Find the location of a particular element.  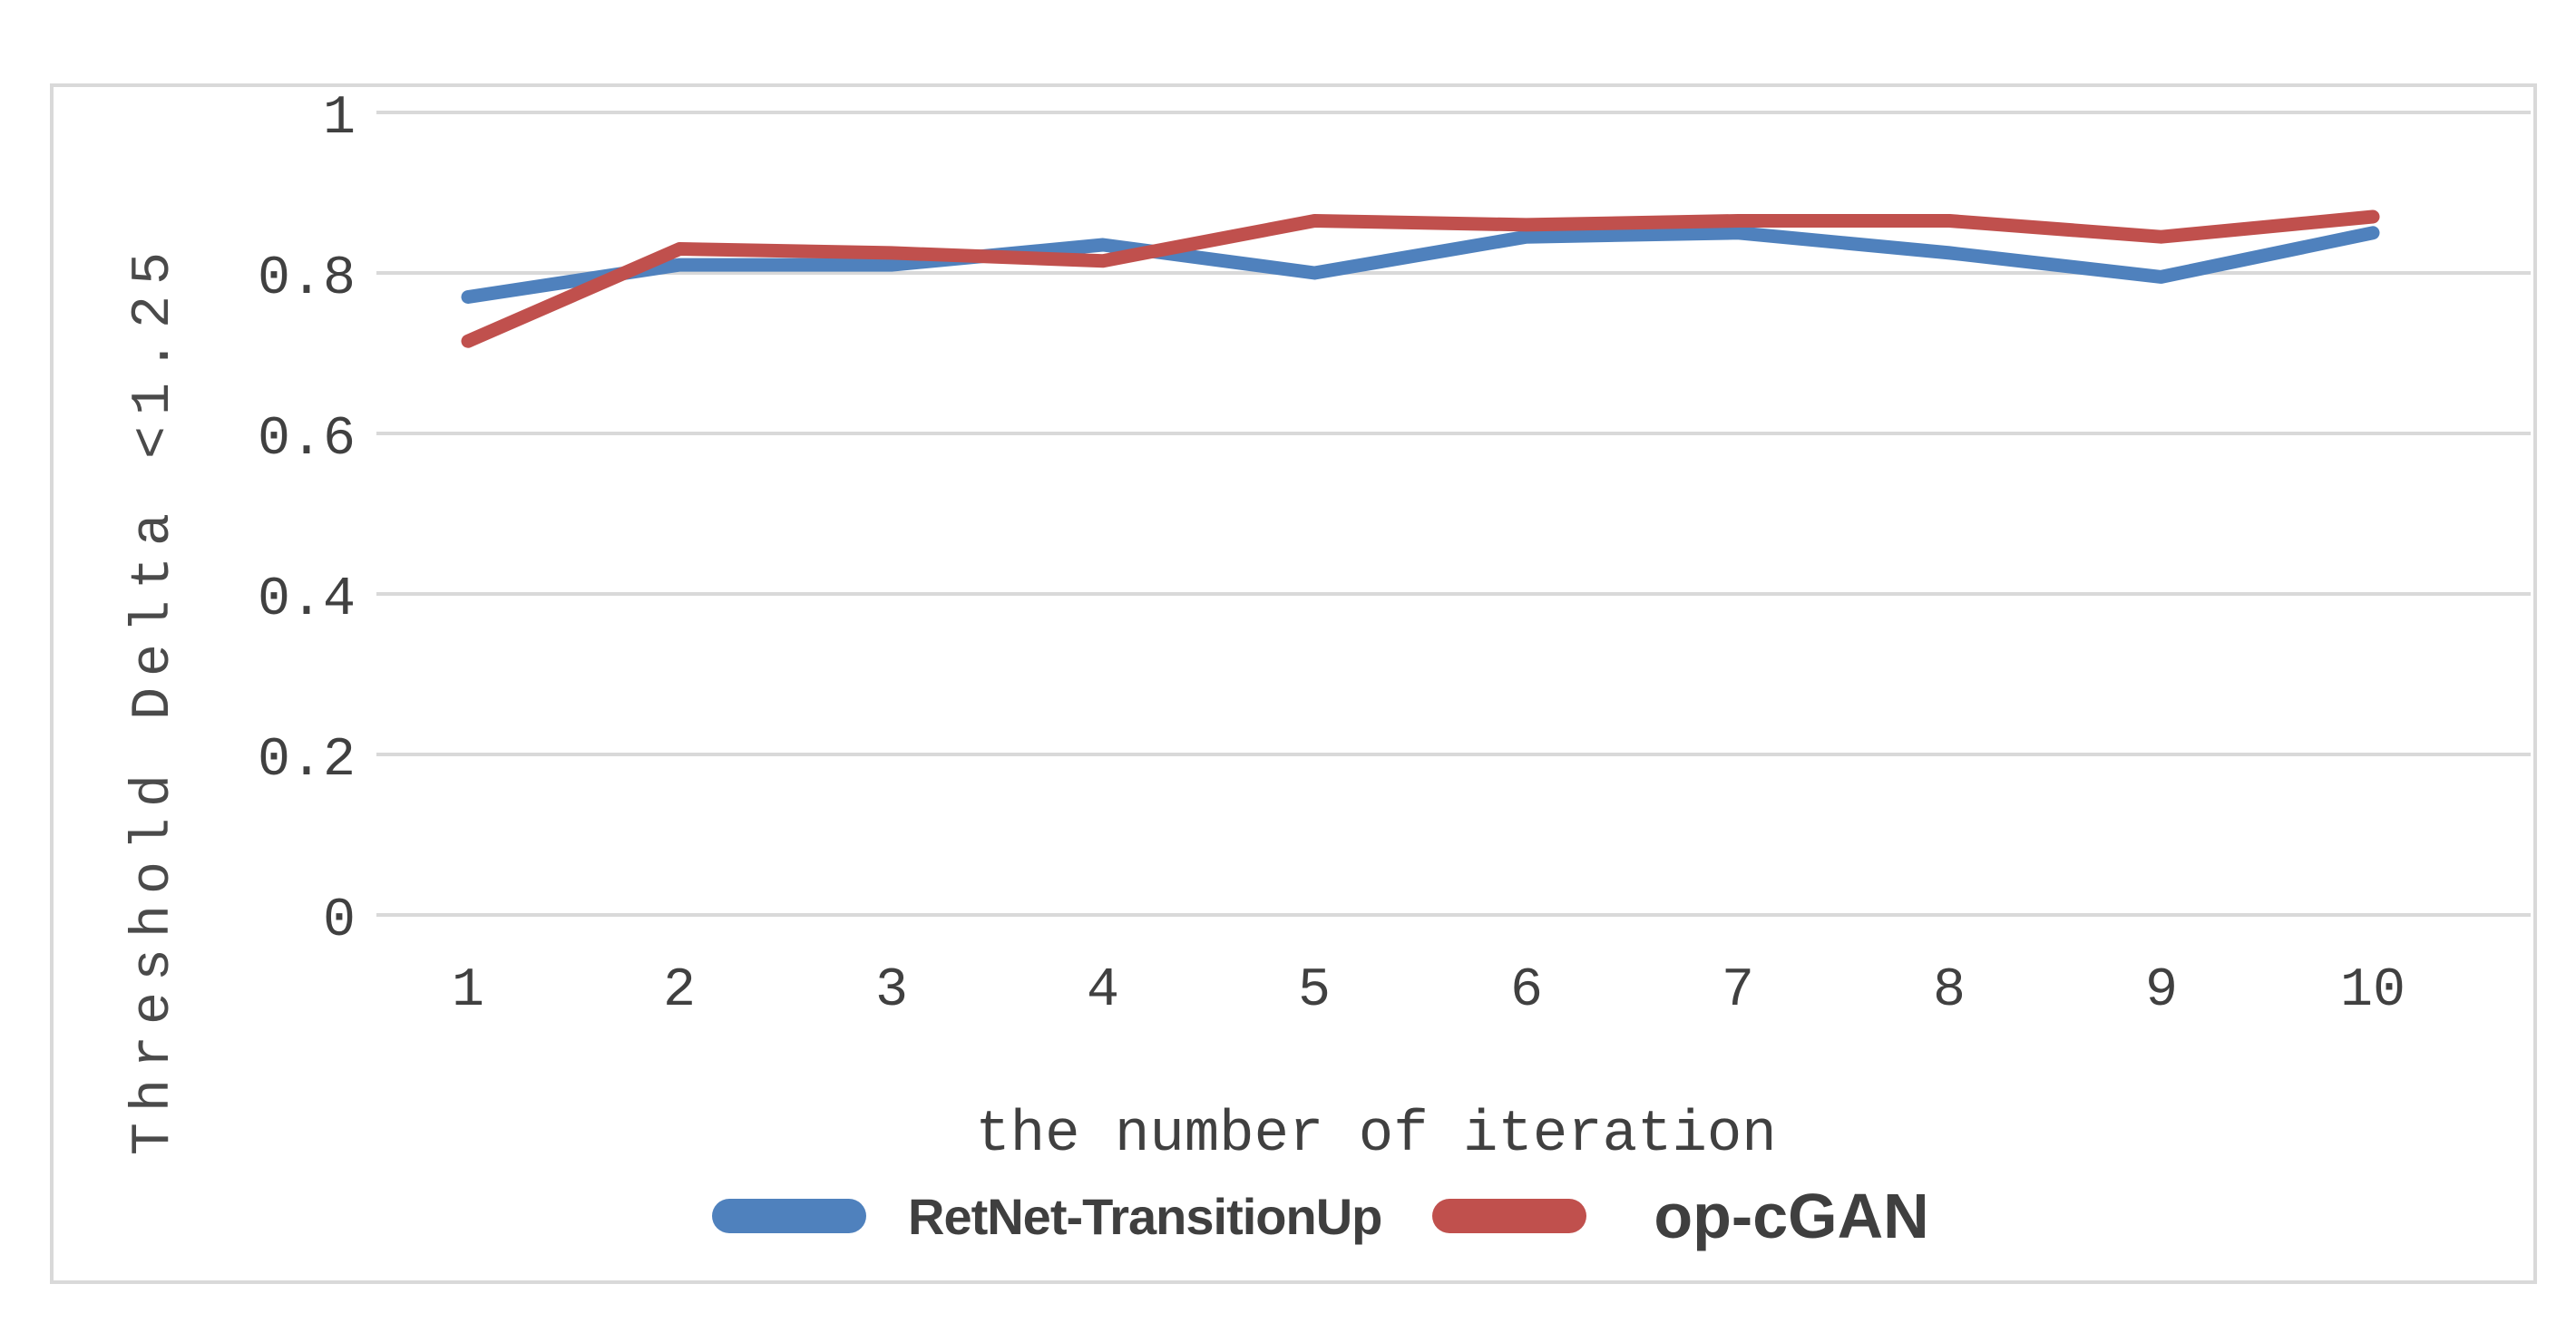

x-tick-label: 1 is located at coordinates (468, 991).